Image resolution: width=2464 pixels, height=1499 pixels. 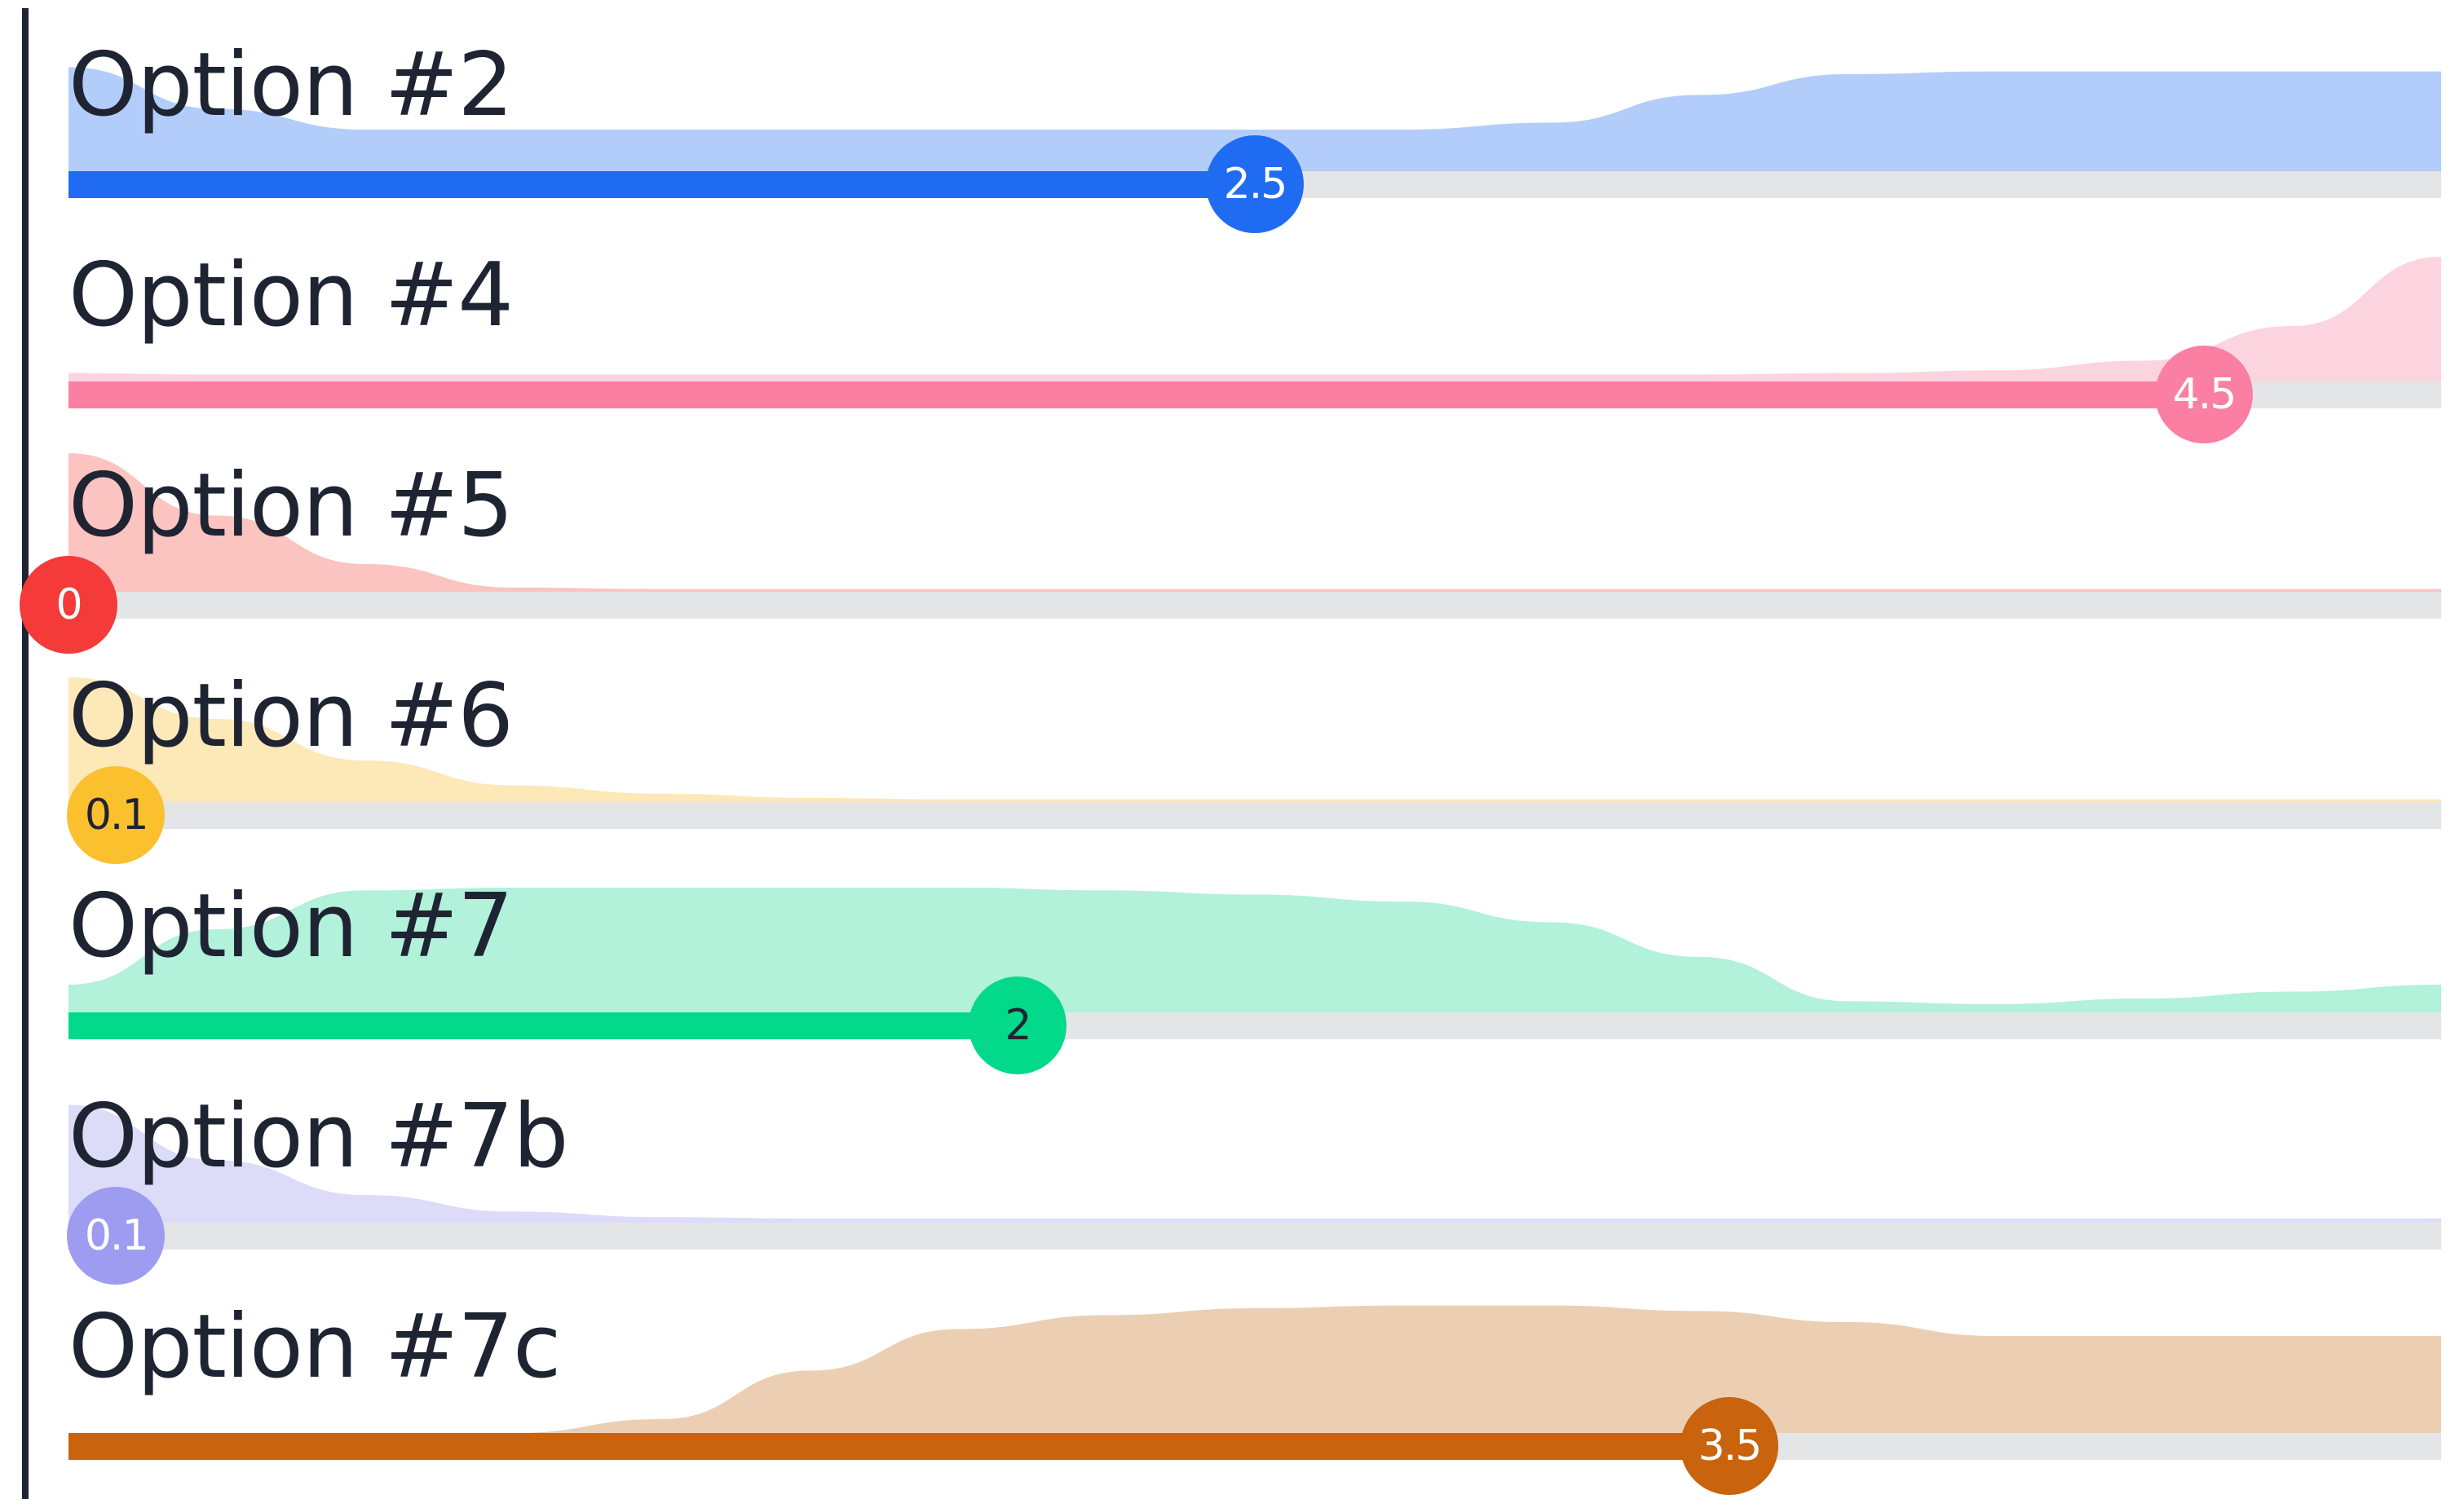 I want to click on vertical-axis-line, so click(x=25, y=753).